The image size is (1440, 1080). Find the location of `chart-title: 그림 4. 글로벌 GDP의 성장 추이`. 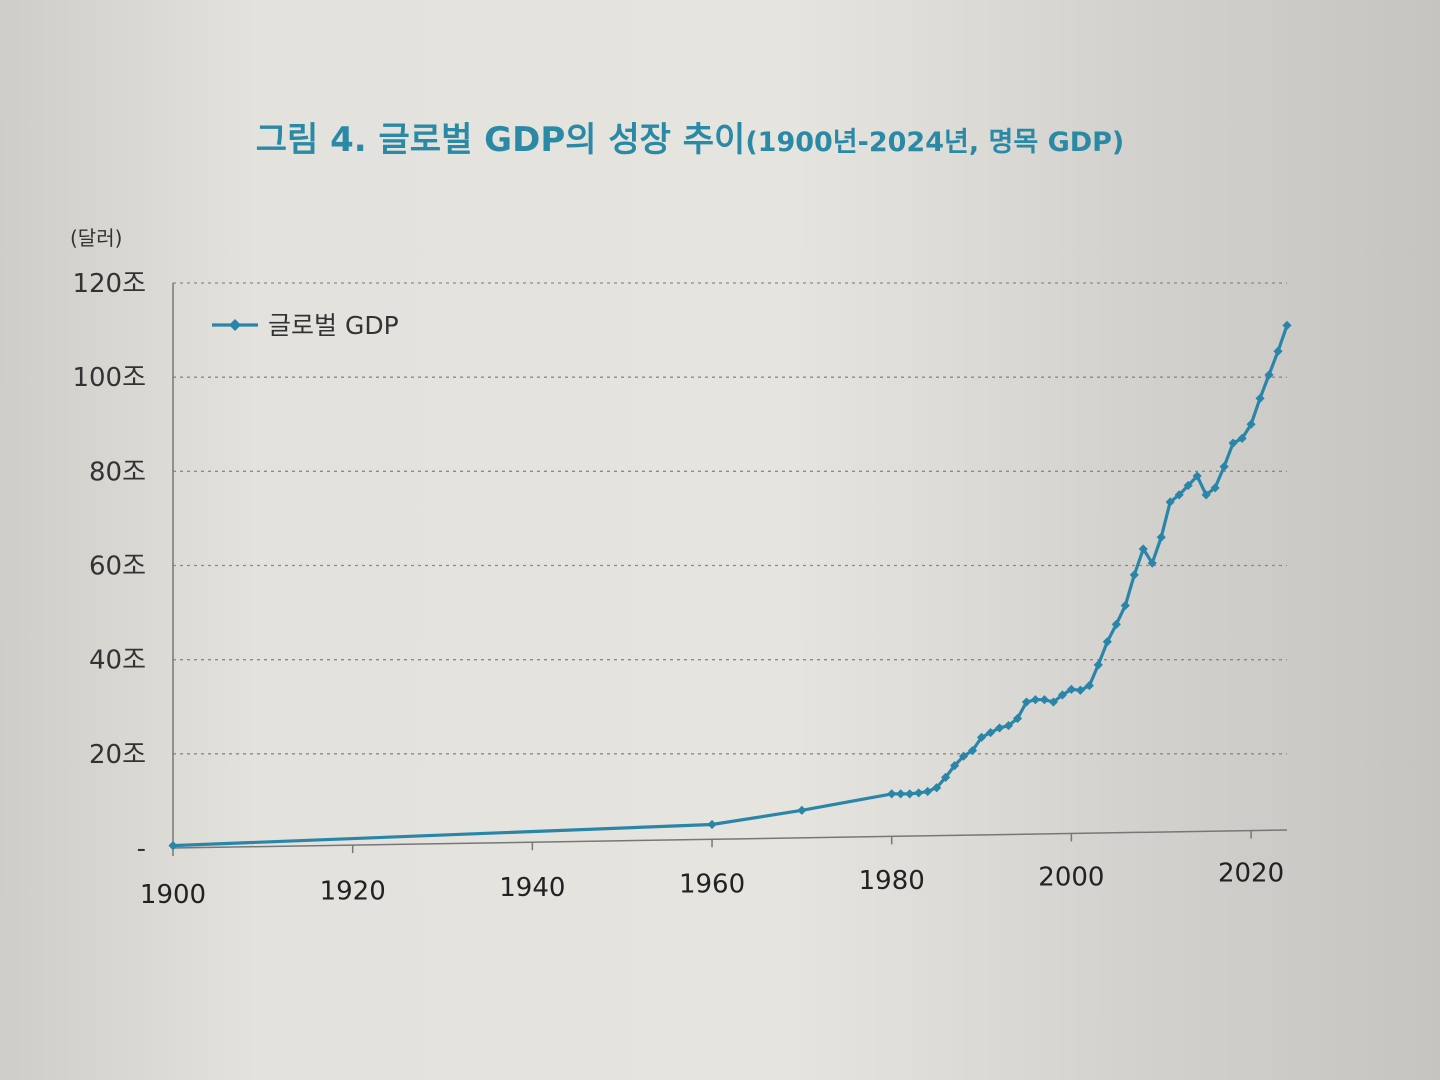

chart-title: 그림 4. 글로벌 GDP의 성장 추이 is located at coordinates (500, 140).